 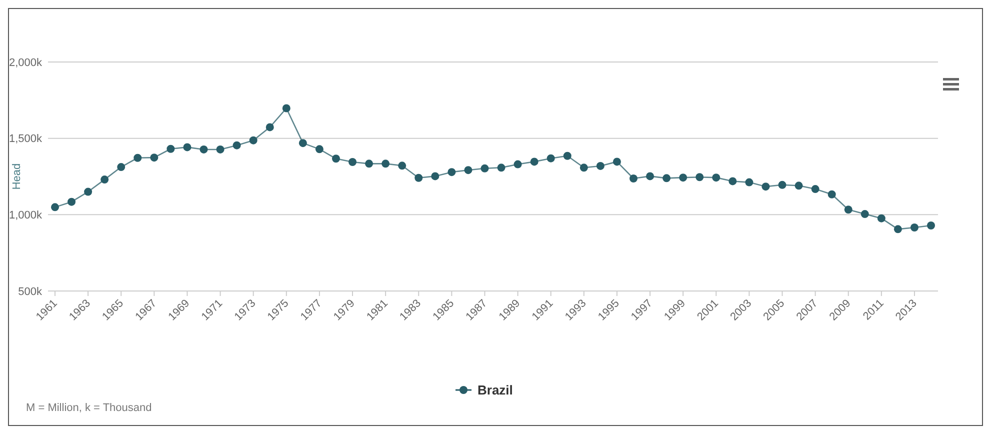 I want to click on y-tick-label: 500k, so click(x=30, y=292).